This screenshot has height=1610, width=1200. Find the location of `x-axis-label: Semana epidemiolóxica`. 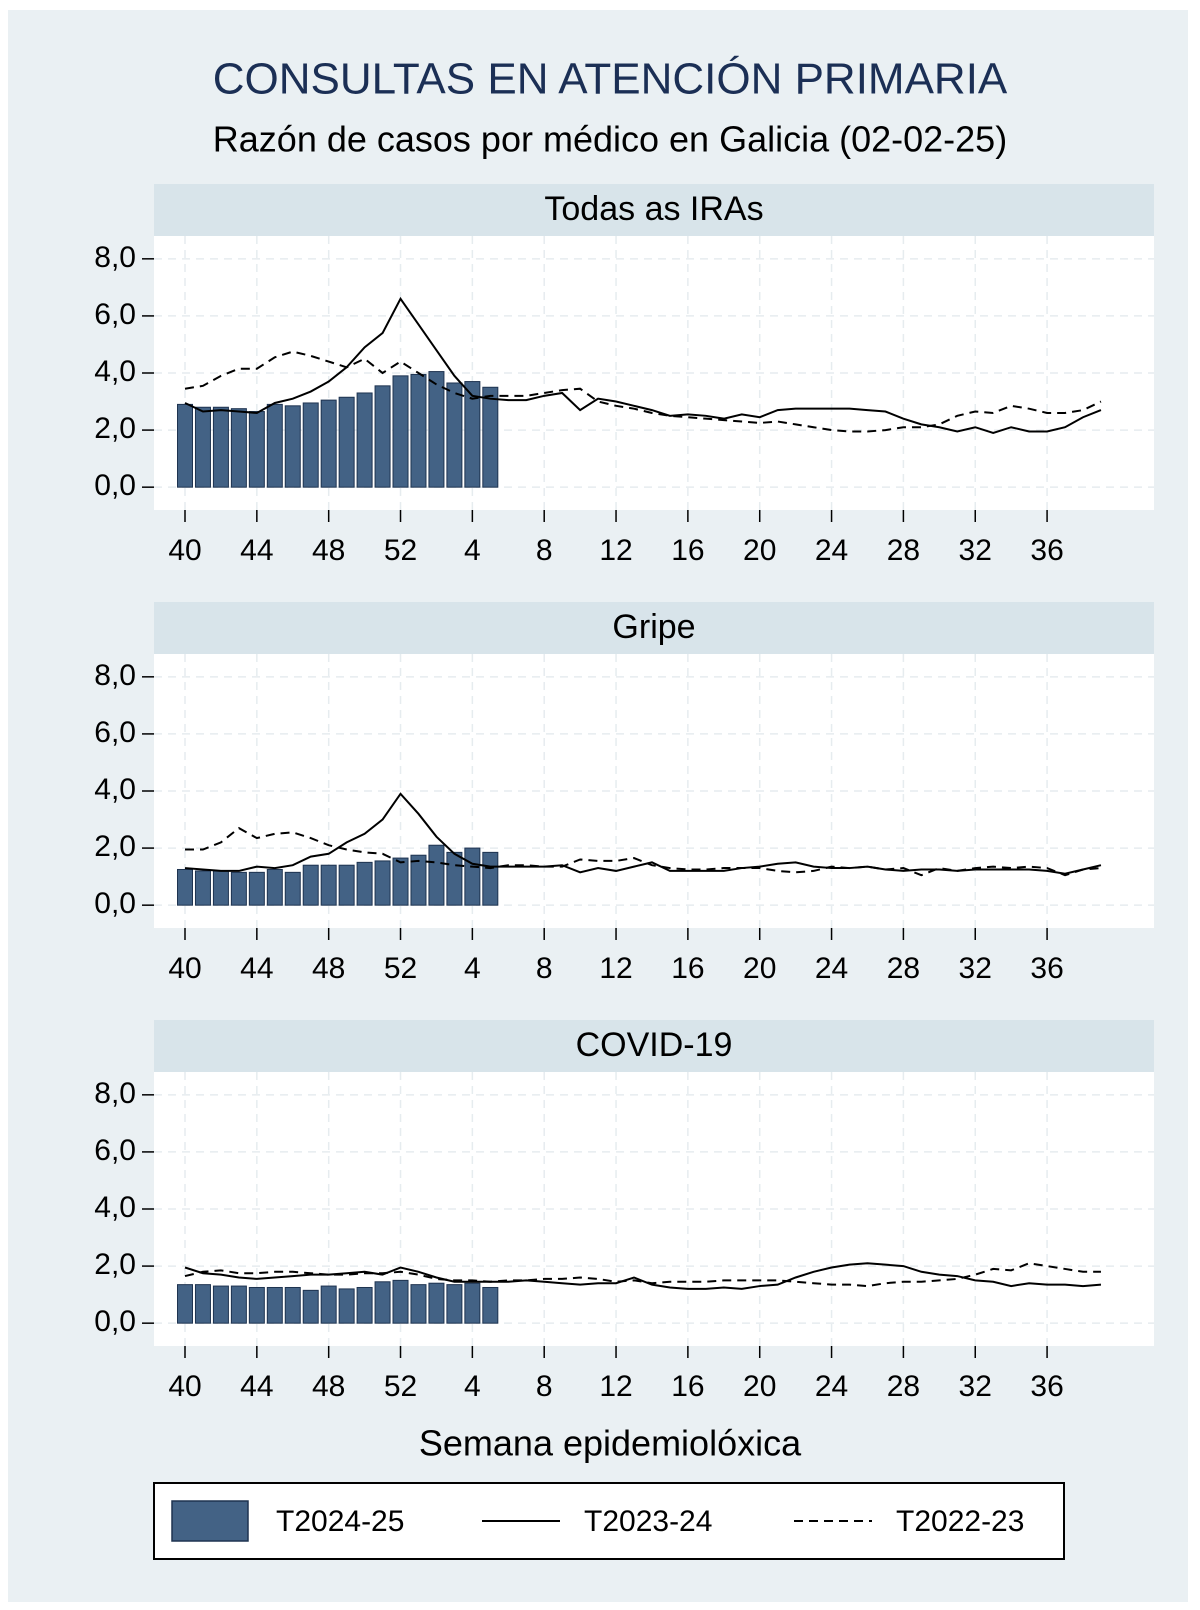

x-axis-label: Semana epidemiolóxica is located at coordinates (610, 1443).